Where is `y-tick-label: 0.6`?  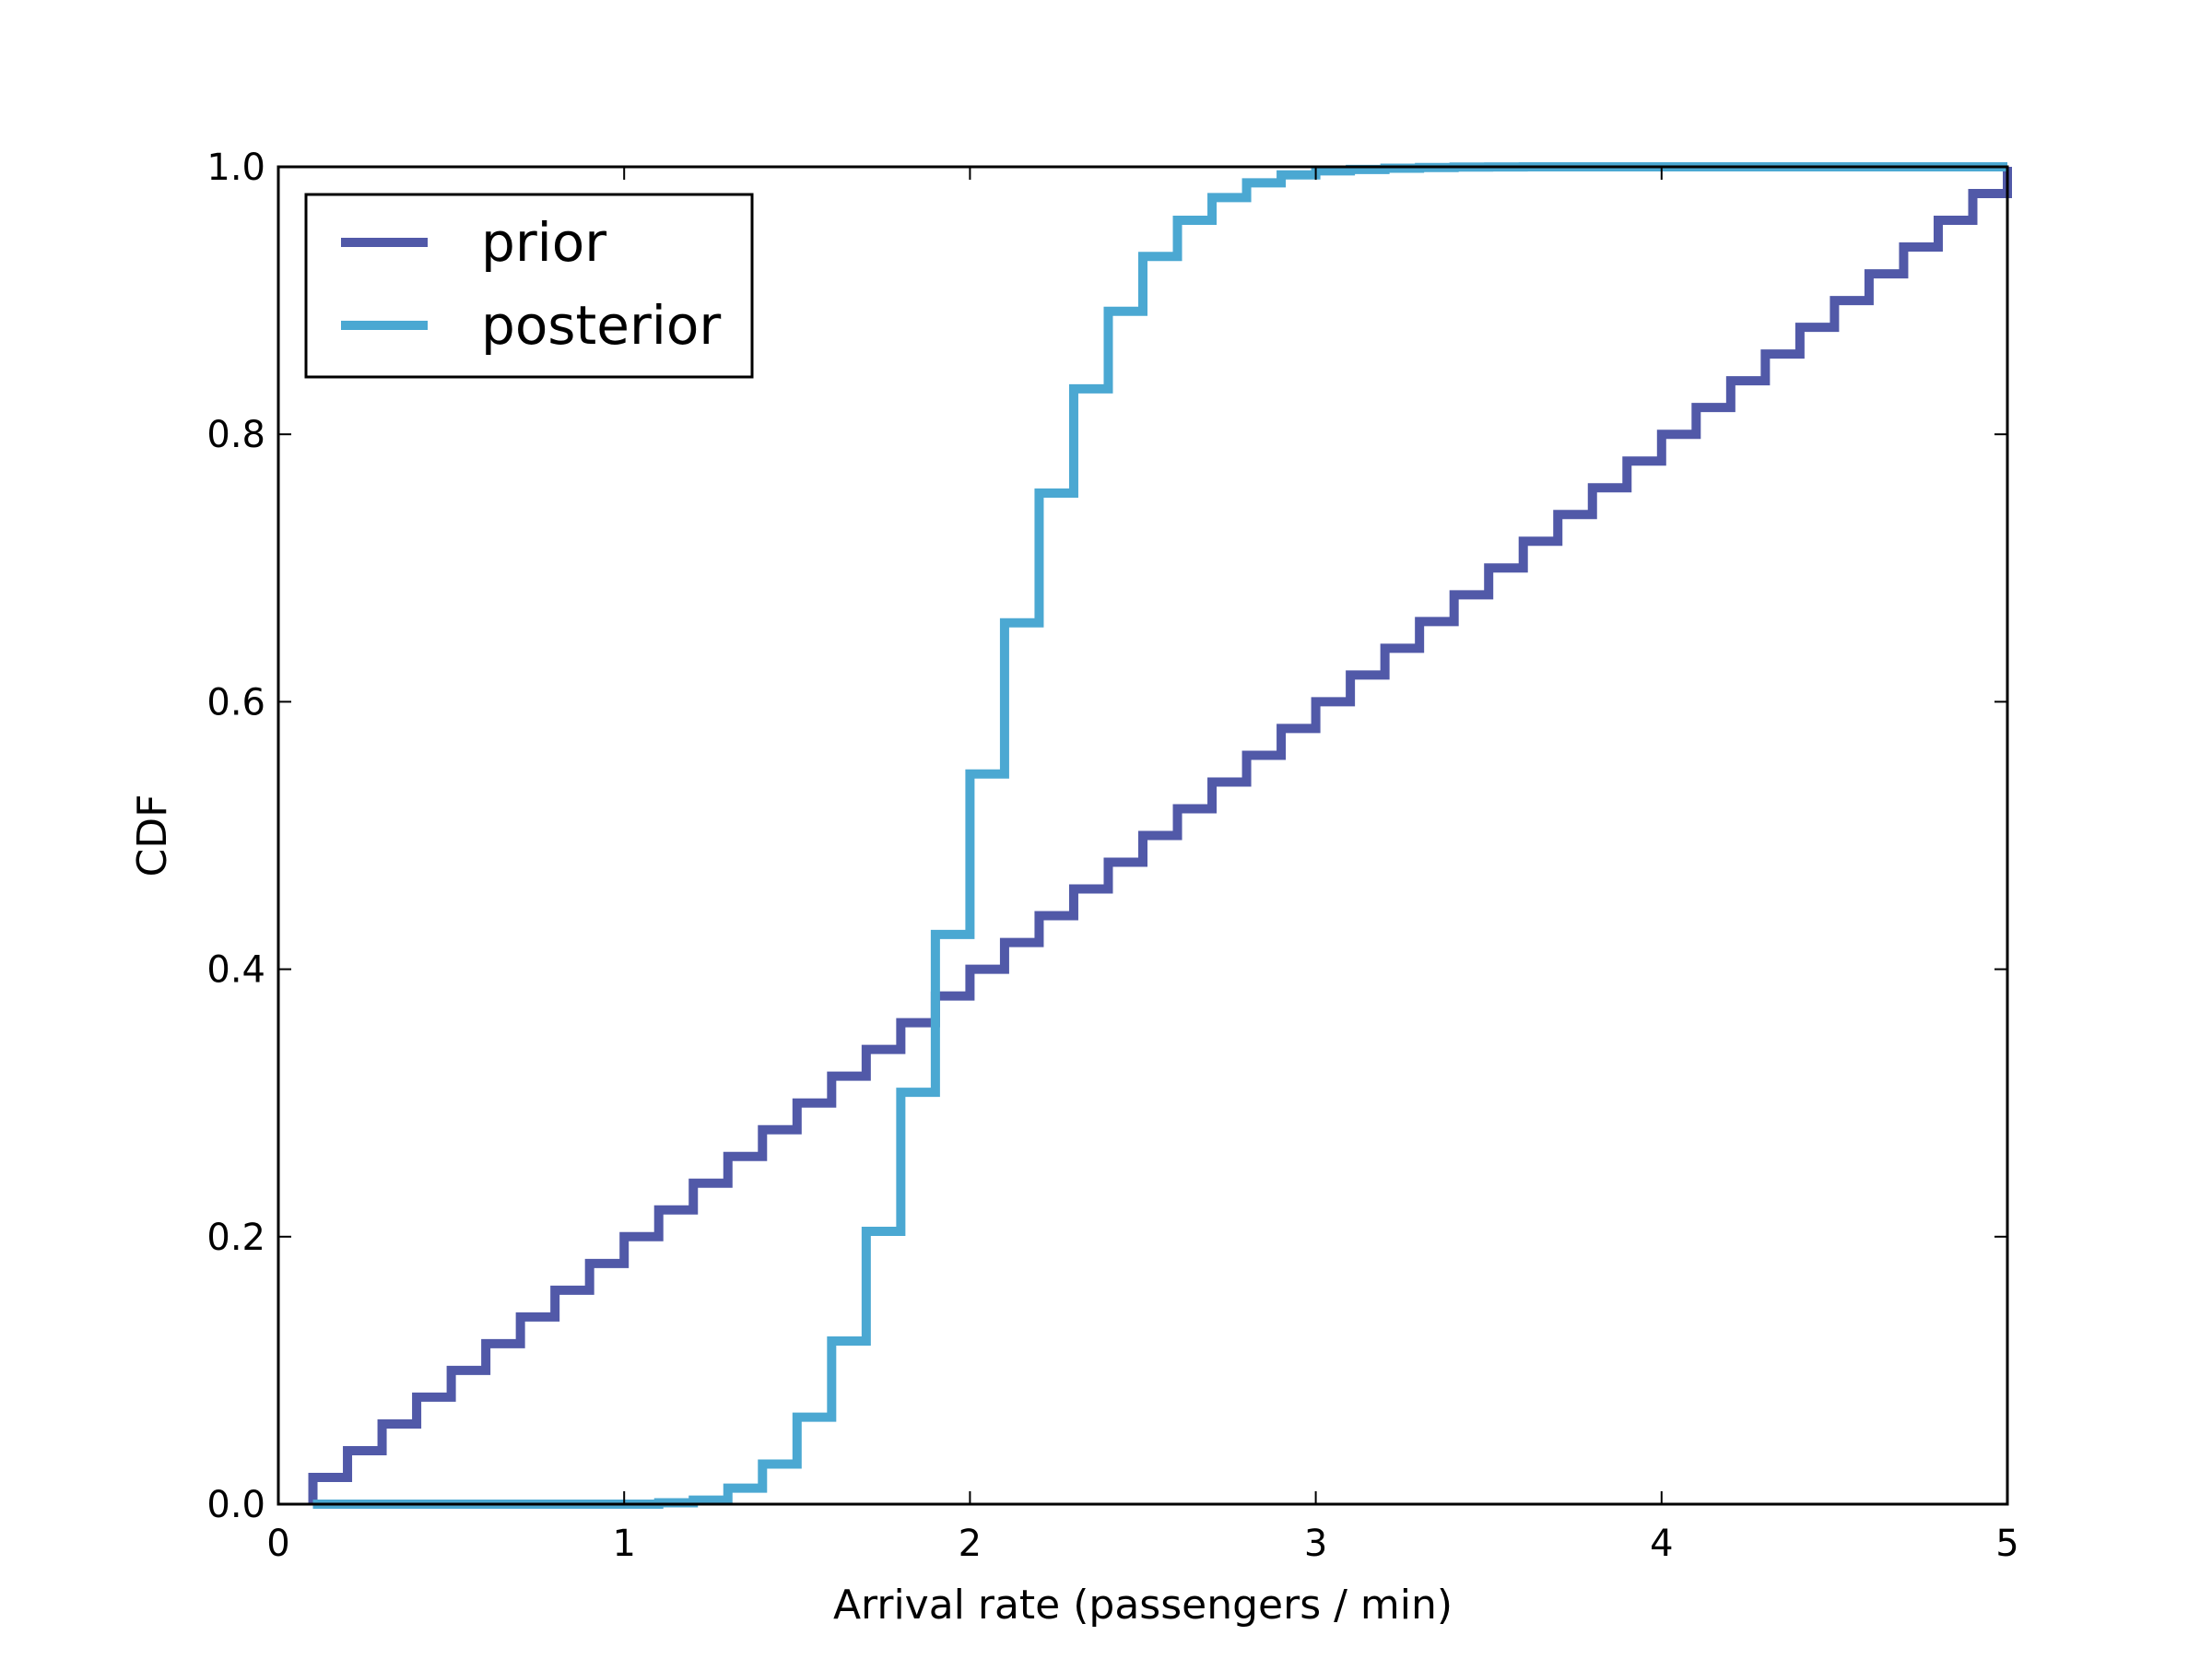 y-tick-label: 0.6 is located at coordinates (235, 702).